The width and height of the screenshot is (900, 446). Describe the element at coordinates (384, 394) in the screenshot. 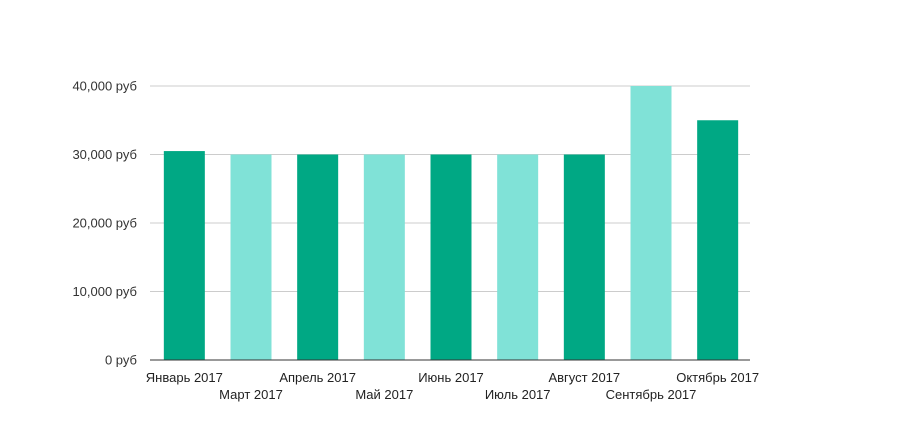

I see `x-tick-label: Май 2017` at that location.